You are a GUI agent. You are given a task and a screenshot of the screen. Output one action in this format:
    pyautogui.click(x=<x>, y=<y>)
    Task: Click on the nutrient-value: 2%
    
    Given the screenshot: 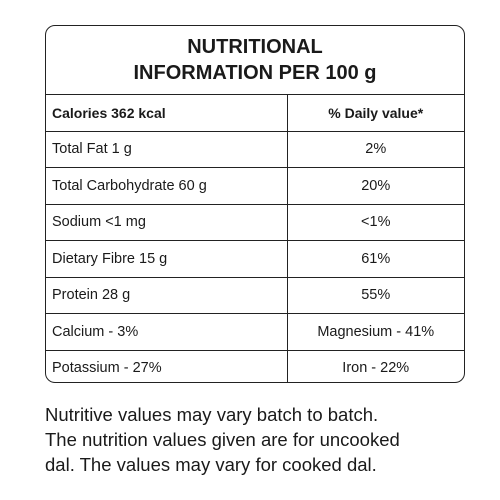 What is the action you would take?
    pyautogui.click(x=375, y=149)
    